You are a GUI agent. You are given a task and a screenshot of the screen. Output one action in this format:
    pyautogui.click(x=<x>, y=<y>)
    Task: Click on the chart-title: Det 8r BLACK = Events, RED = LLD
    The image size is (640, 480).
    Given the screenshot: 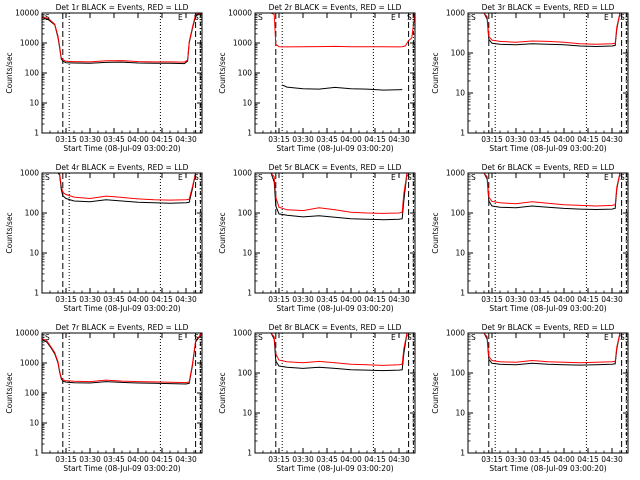 What is the action you would take?
    pyautogui.click(x=335, y=327)
    